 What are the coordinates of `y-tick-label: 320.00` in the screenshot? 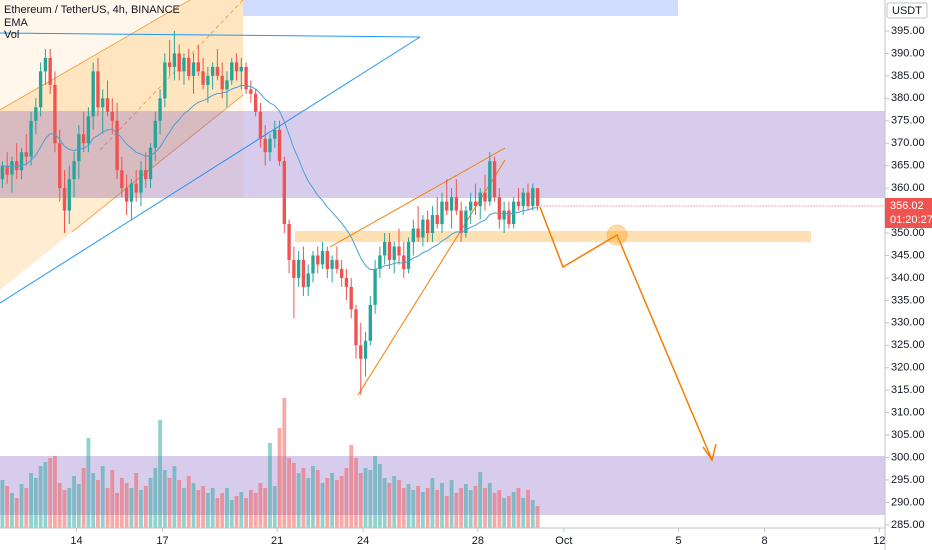 It's located at (908, 368).